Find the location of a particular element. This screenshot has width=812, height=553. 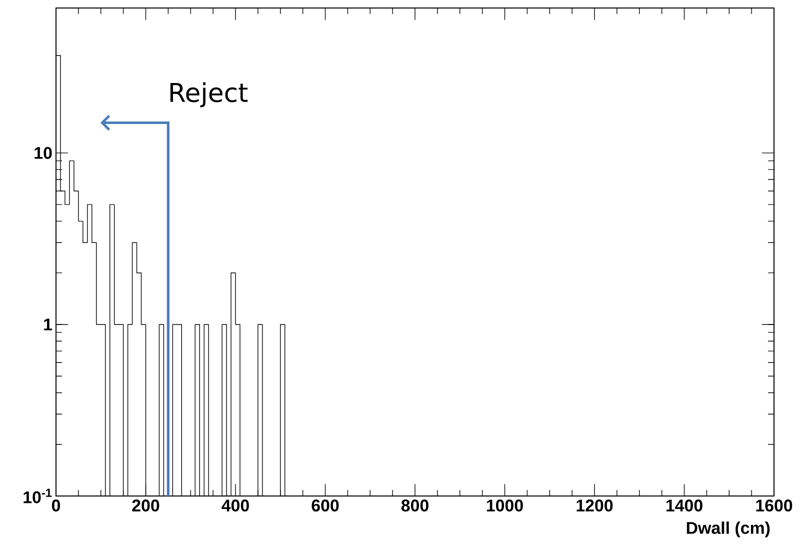

x-tick-label: 1600 is located at coordinates (774, 506).